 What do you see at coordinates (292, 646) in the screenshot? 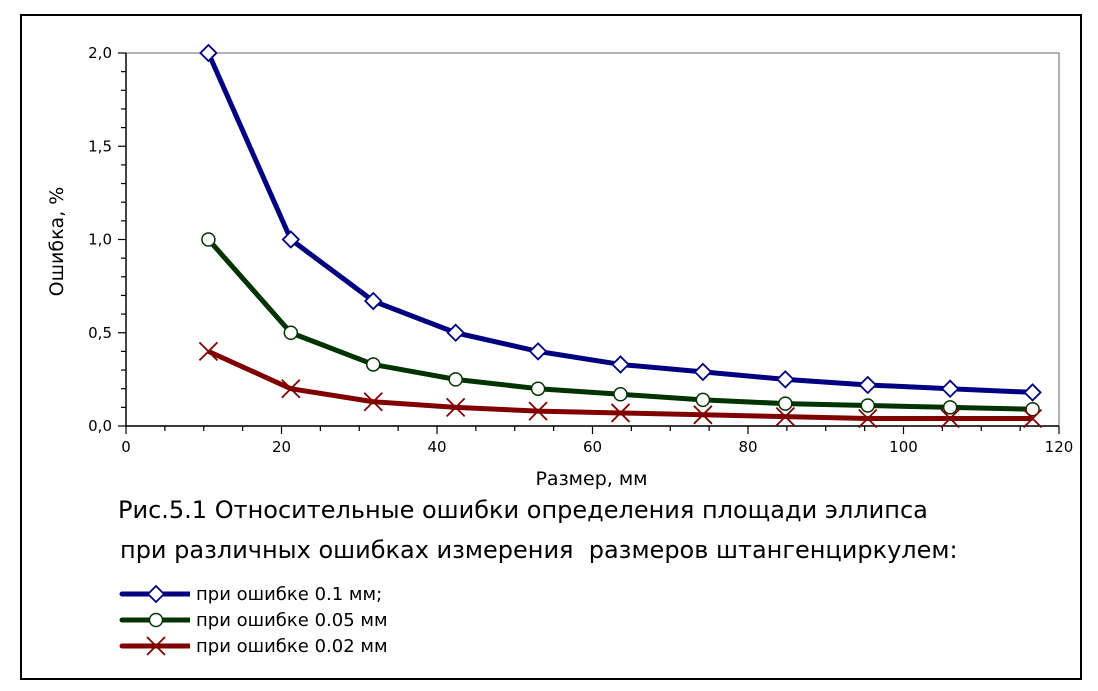
I see `legend-label: при ошибке 0.02 мм` at bounding box center [292, 646].